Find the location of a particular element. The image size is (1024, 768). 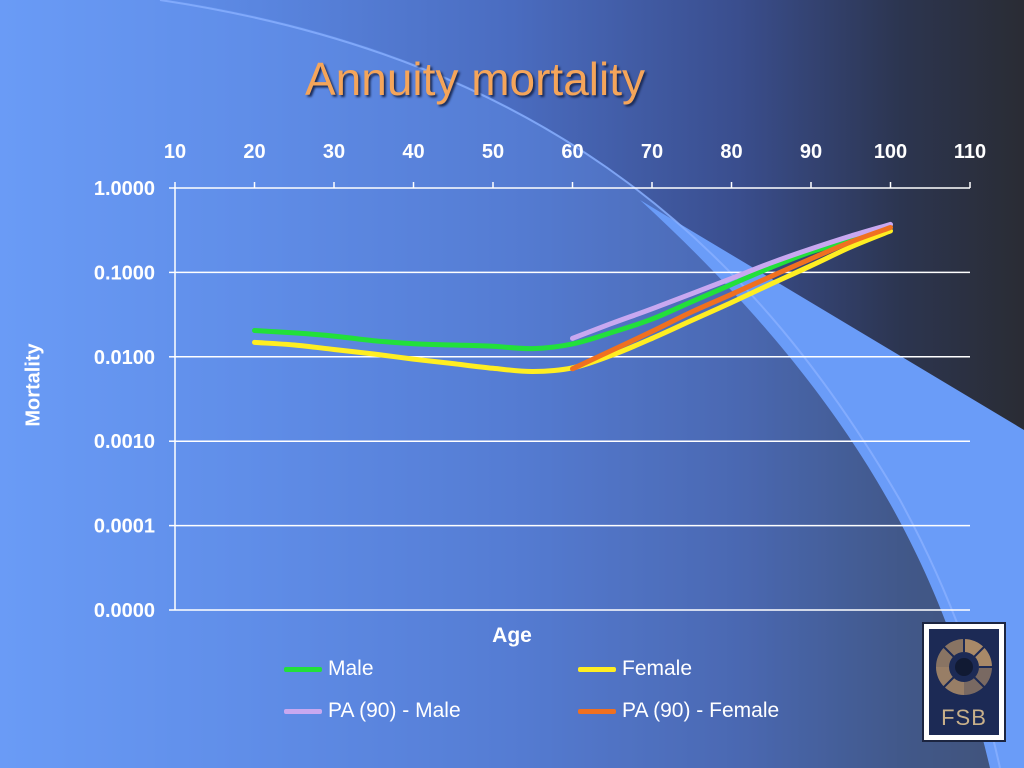

legend-swatch-male is located at coordinates (303, 669).